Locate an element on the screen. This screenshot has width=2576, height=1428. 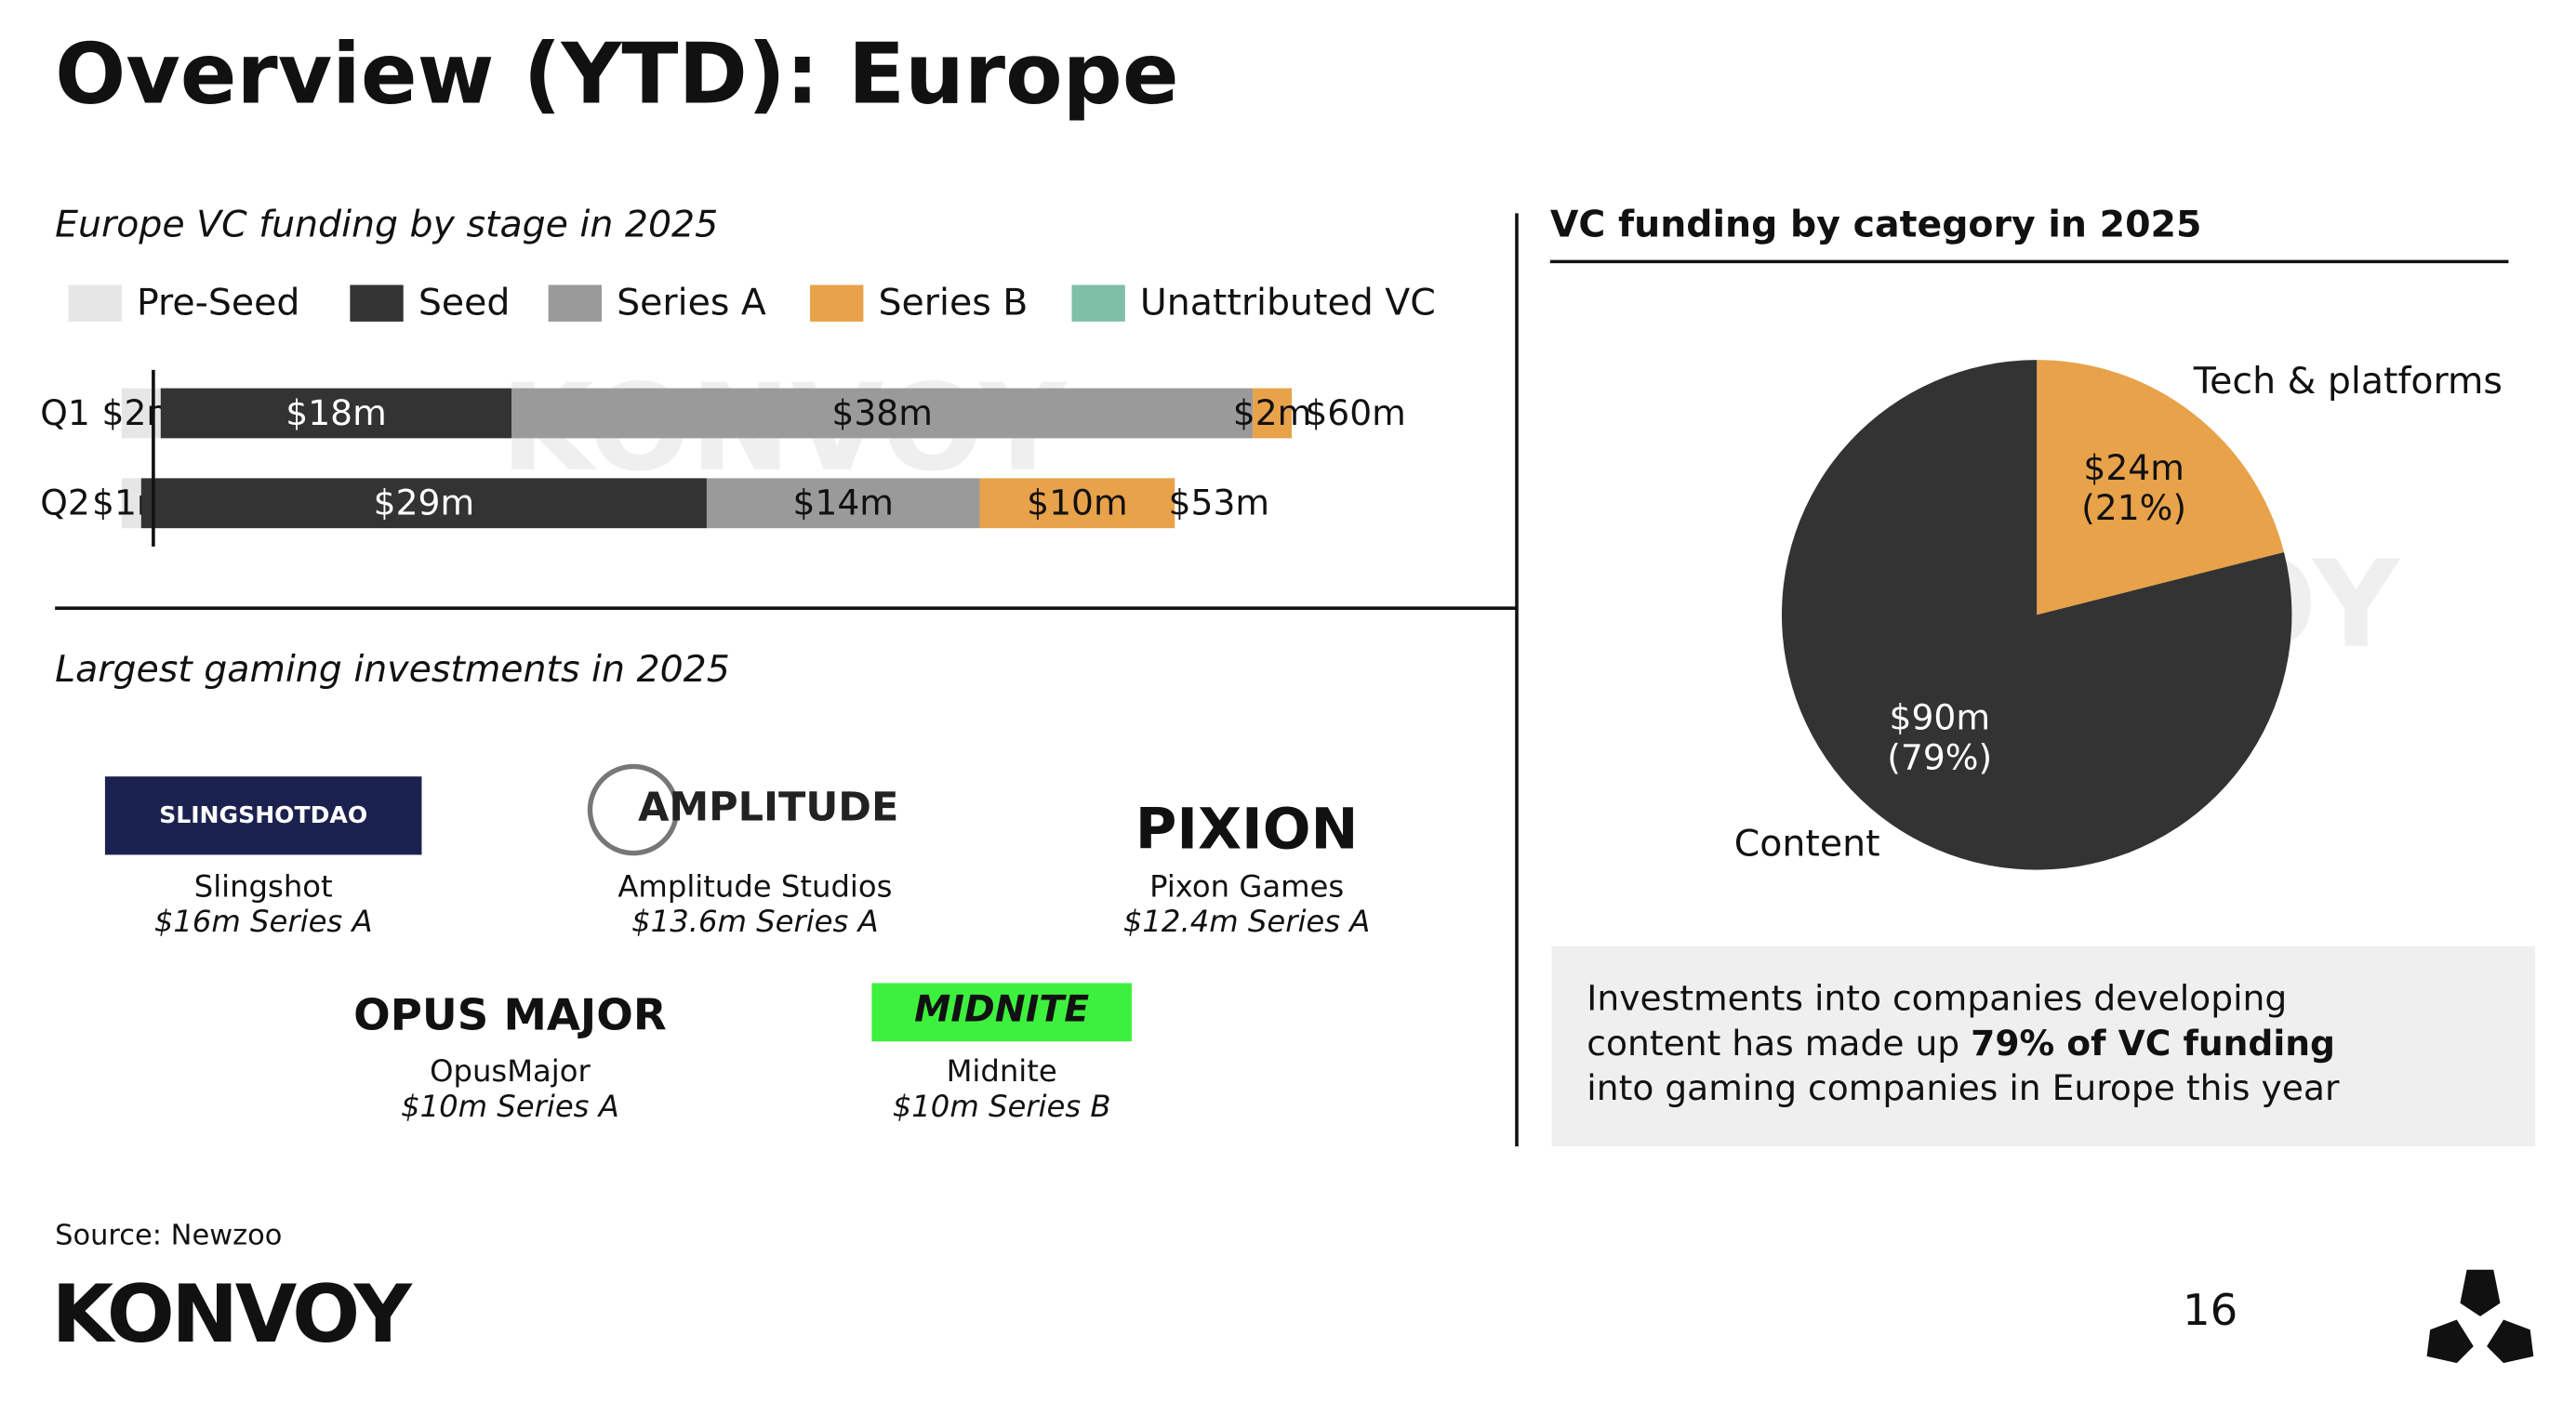
callout-segment: Investments into companies developing is located at coordinates (1937, 997).